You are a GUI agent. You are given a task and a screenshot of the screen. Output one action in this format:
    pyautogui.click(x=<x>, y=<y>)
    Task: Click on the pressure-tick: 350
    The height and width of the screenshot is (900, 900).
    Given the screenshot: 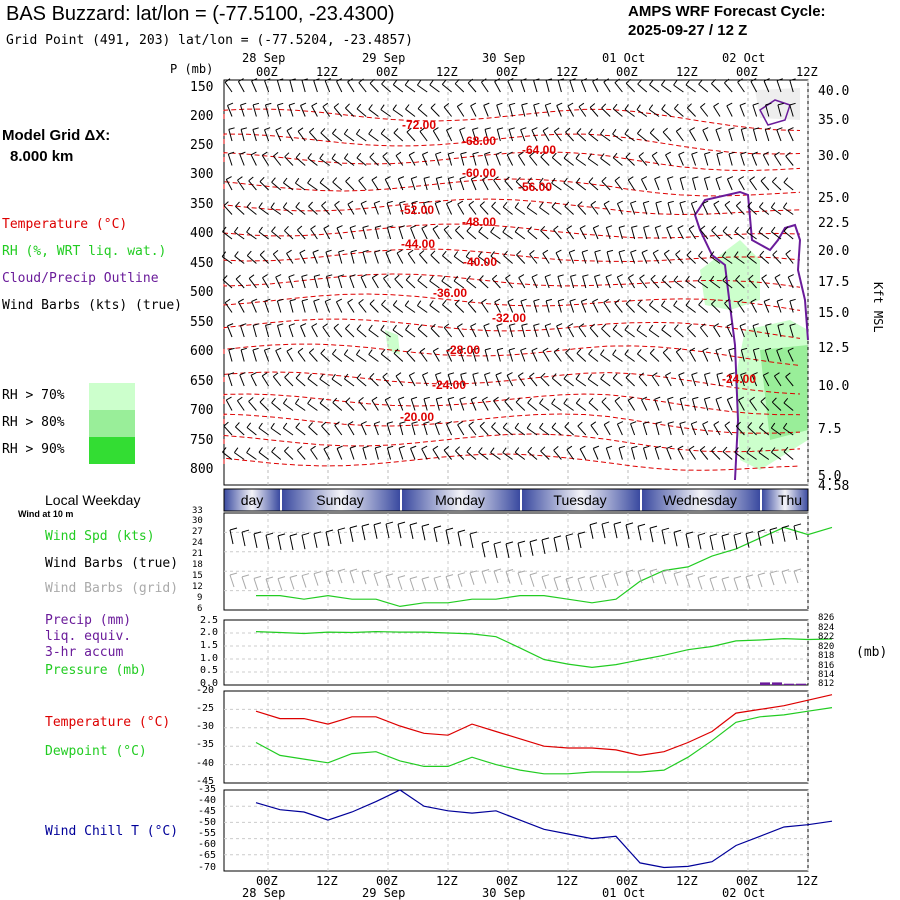 What is the action you would take?
    pyautogui.click(x=202, y=204)
    